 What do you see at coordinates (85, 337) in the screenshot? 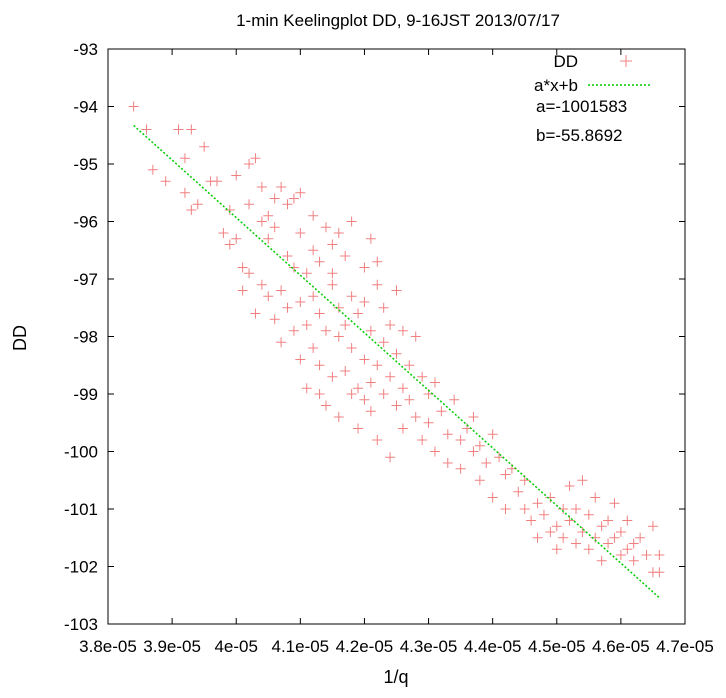
I see `y-tick-label: -98` at bounding box center [85, 337].